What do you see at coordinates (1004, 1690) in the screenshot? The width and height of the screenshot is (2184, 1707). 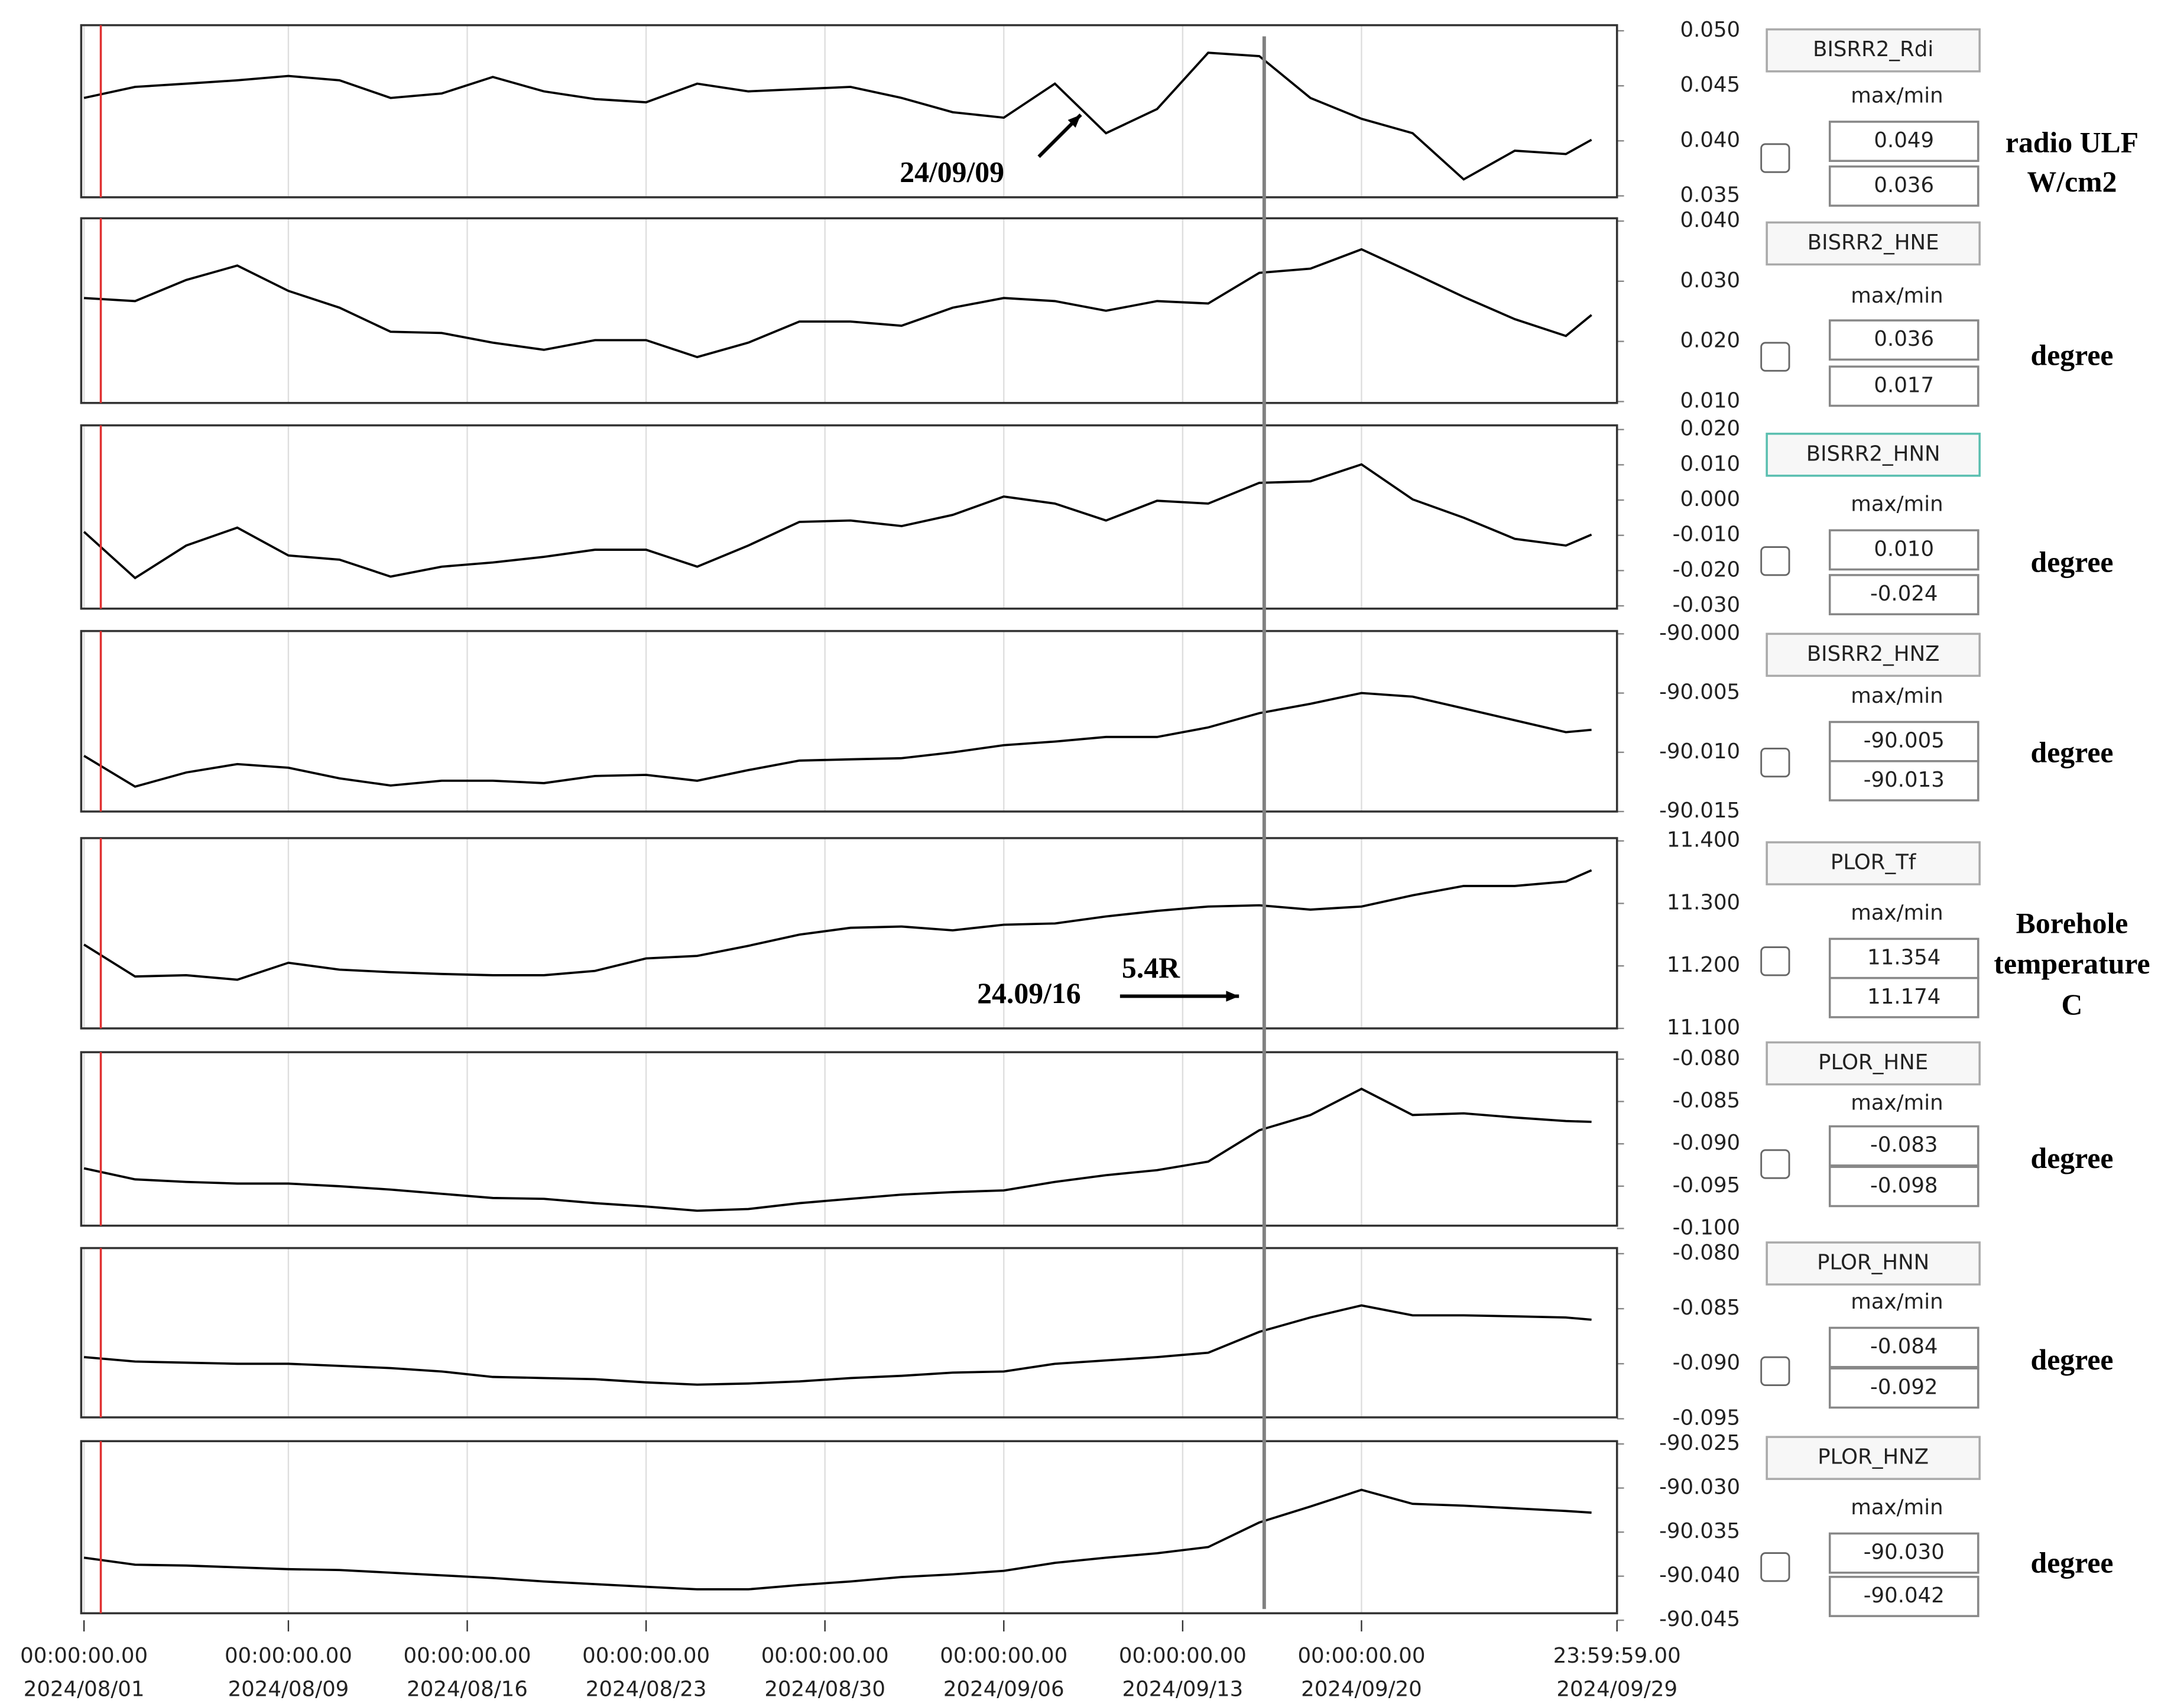 I see `x-tick-date: 2024/09/06` at bounding box center [1004, 1690].